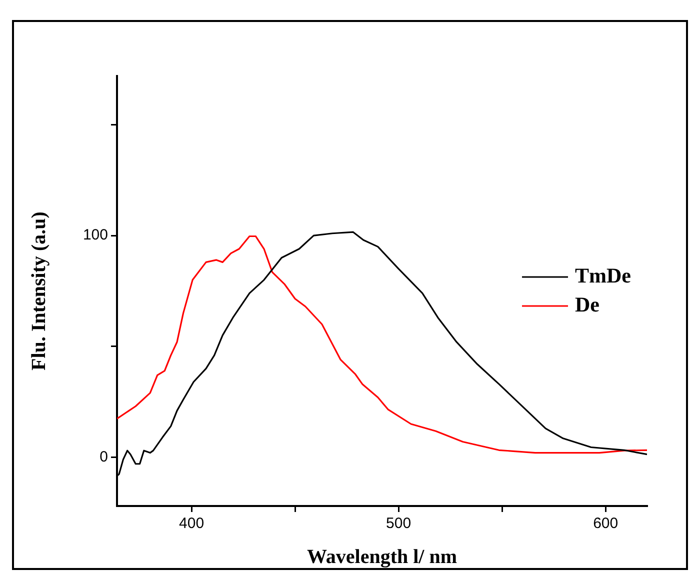 This screenshot has height=574, width=700. I want to click on legend-label: De, so click(587, 304).